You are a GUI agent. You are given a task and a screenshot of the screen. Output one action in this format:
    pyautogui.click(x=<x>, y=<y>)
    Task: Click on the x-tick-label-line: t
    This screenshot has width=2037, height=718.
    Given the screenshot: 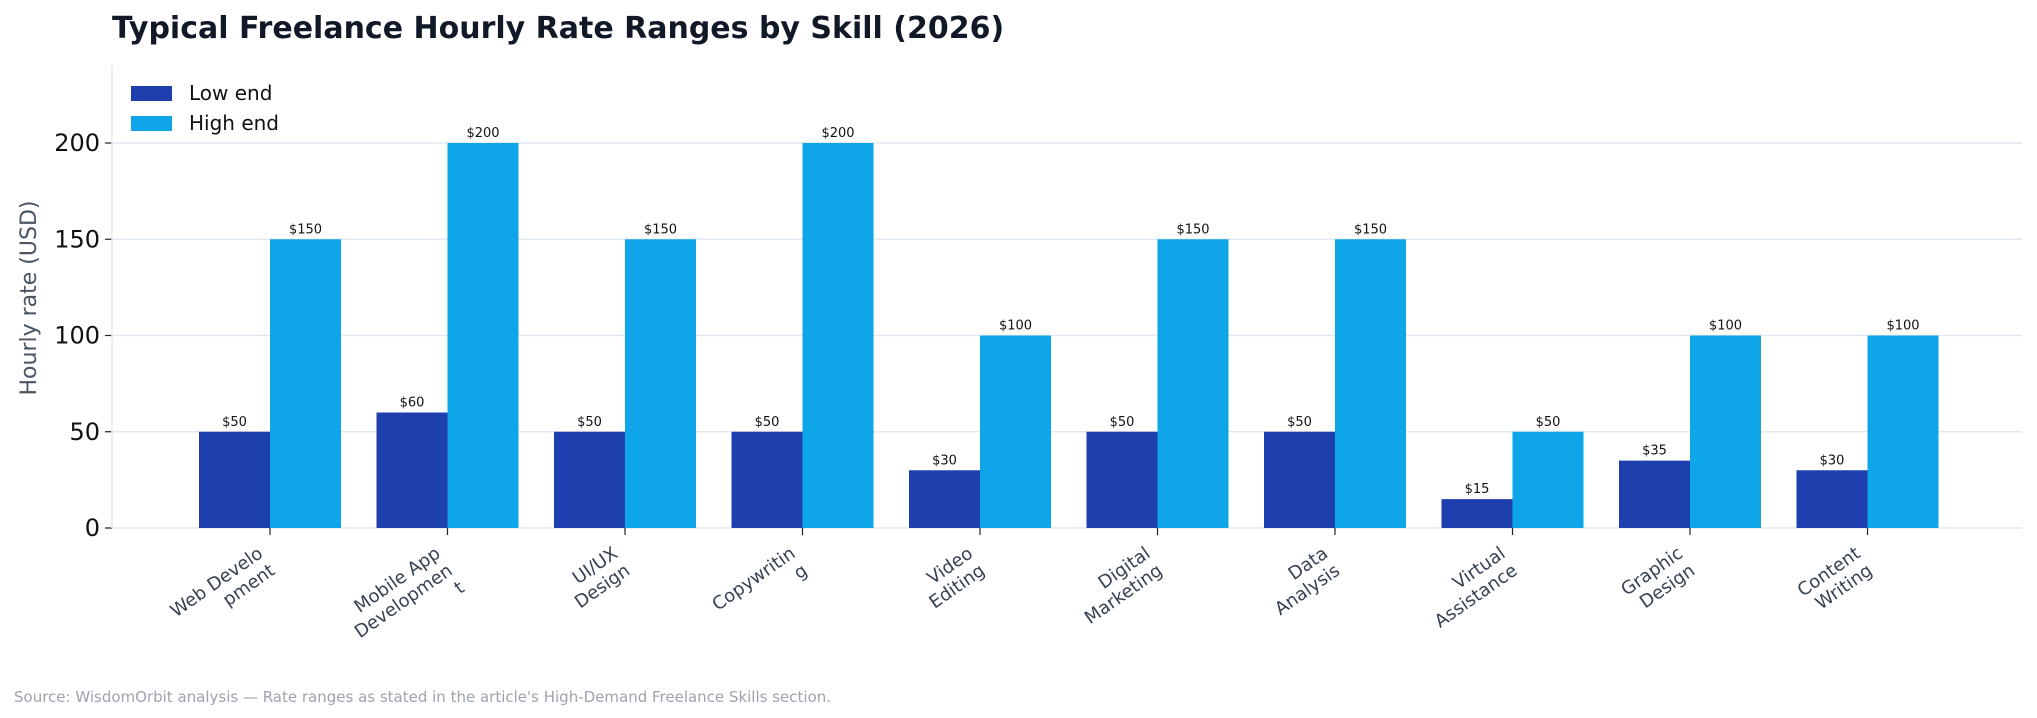 What is the action you would take?
    pyautogui.click(x=460, y=587)
    